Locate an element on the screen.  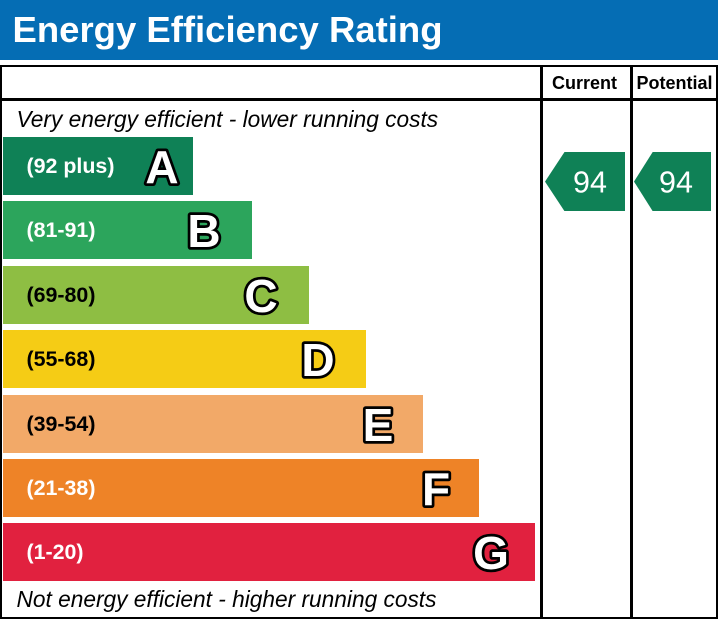
svg-text: F is located at coordinates (436, 489).